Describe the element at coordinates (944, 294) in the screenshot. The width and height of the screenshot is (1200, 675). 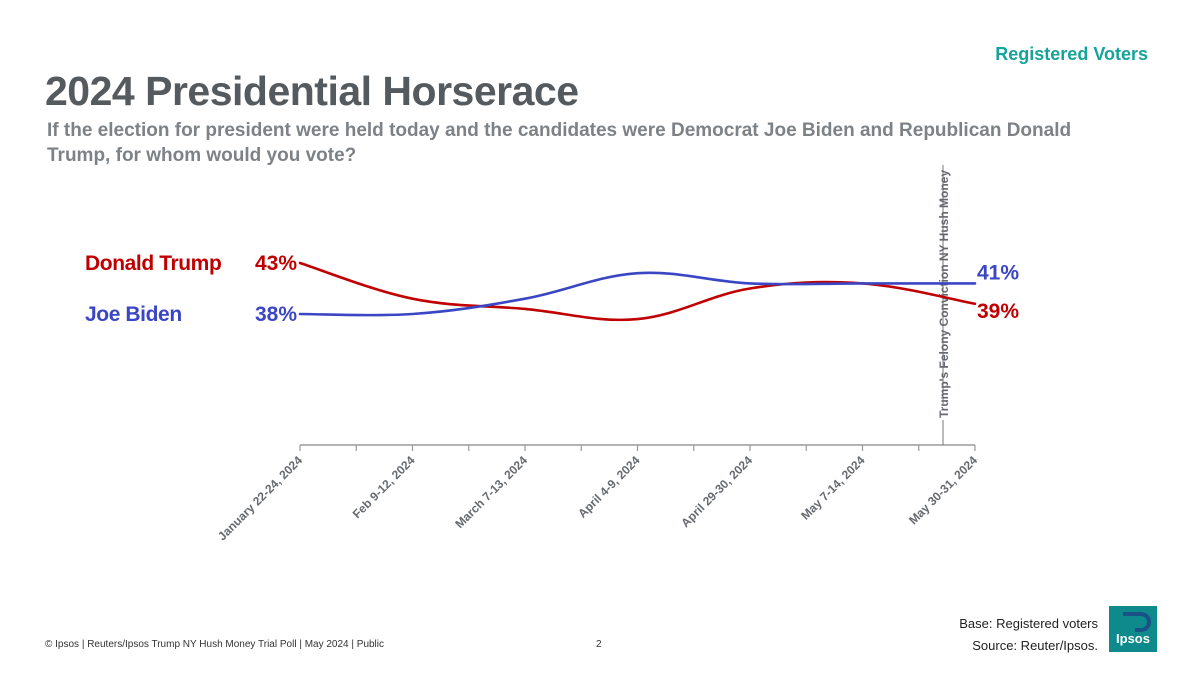
I see `annotation-label: Trump's Felony Conviction NY Hush Money` at that location.